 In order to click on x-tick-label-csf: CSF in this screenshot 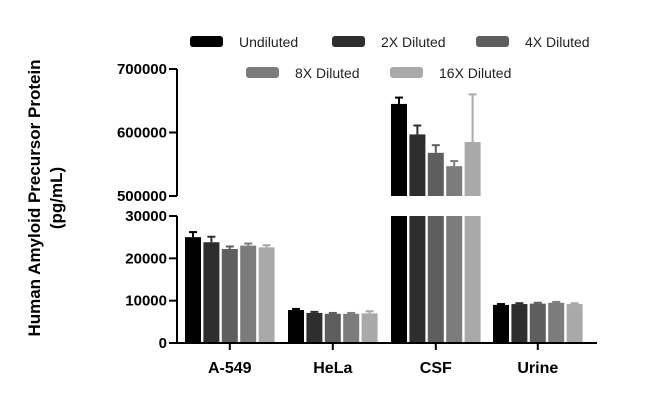, I will do `click(436, 368)`.